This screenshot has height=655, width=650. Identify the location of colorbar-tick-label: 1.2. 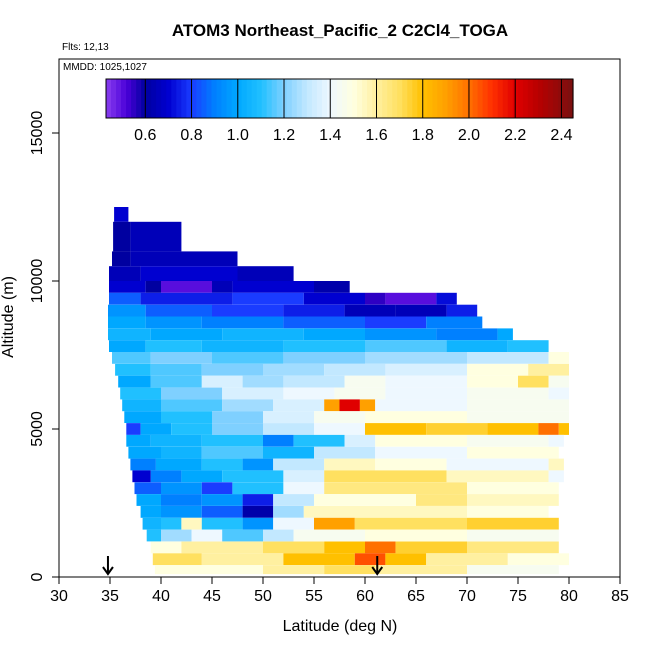
(284, 135).